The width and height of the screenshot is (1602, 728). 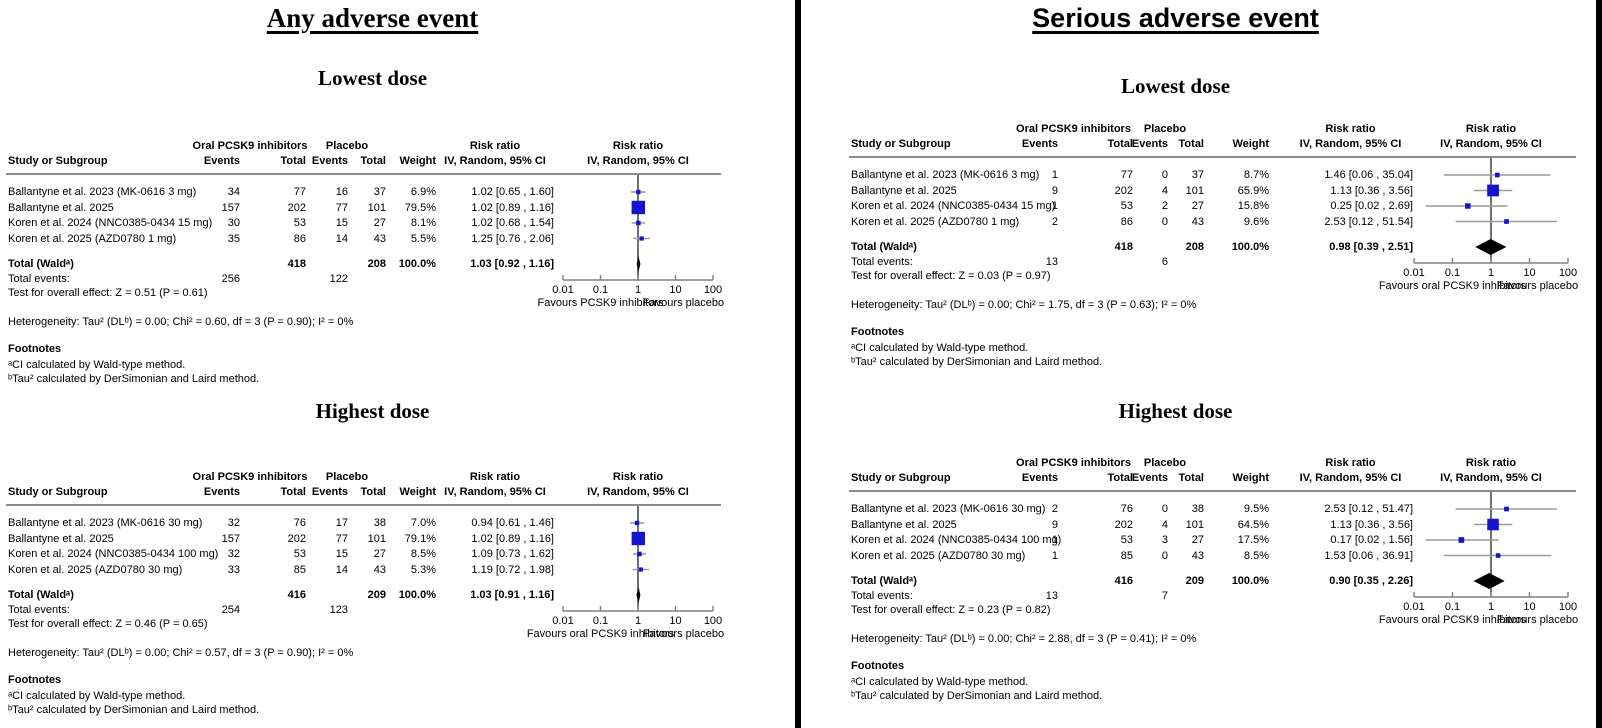 I want to click on cell-weight: 9.6%, so click(x=1256, y=221).